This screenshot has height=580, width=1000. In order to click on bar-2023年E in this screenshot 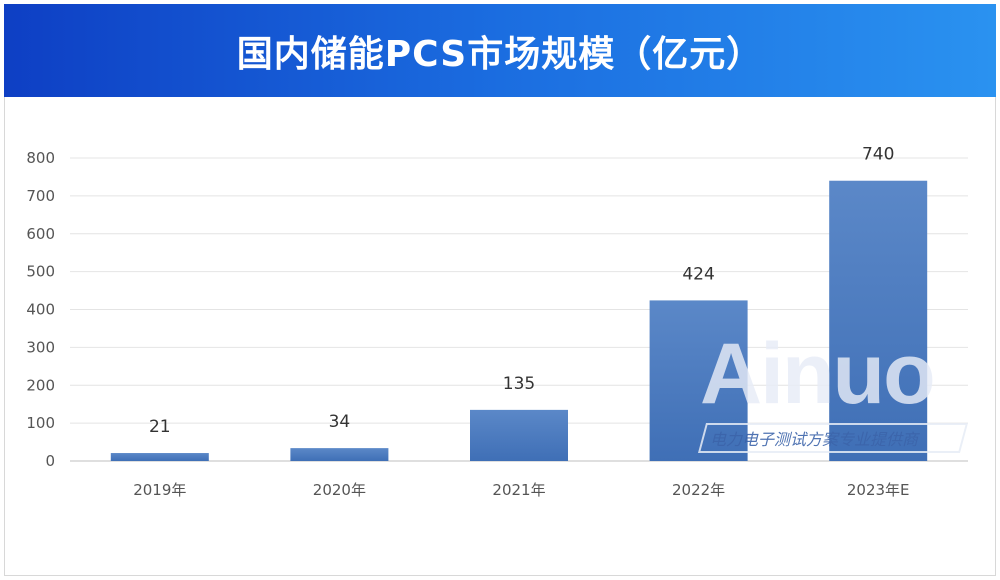, I will do `click(878, 320)`.